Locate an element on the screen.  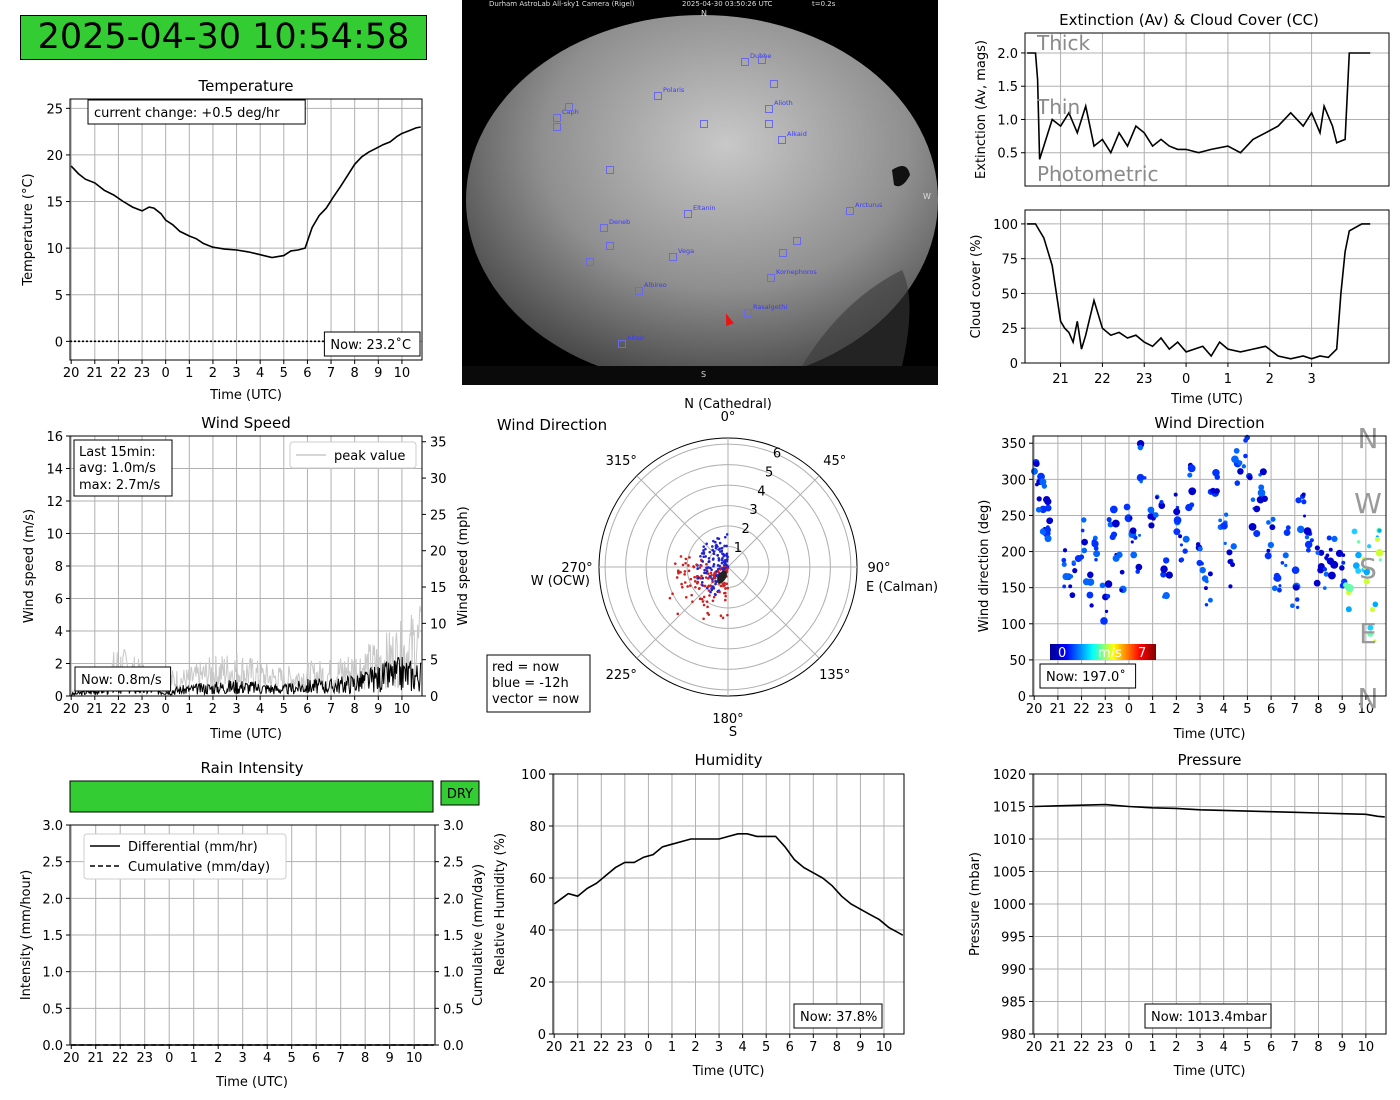
wind-speed-line is located at coordinates (246, 676).